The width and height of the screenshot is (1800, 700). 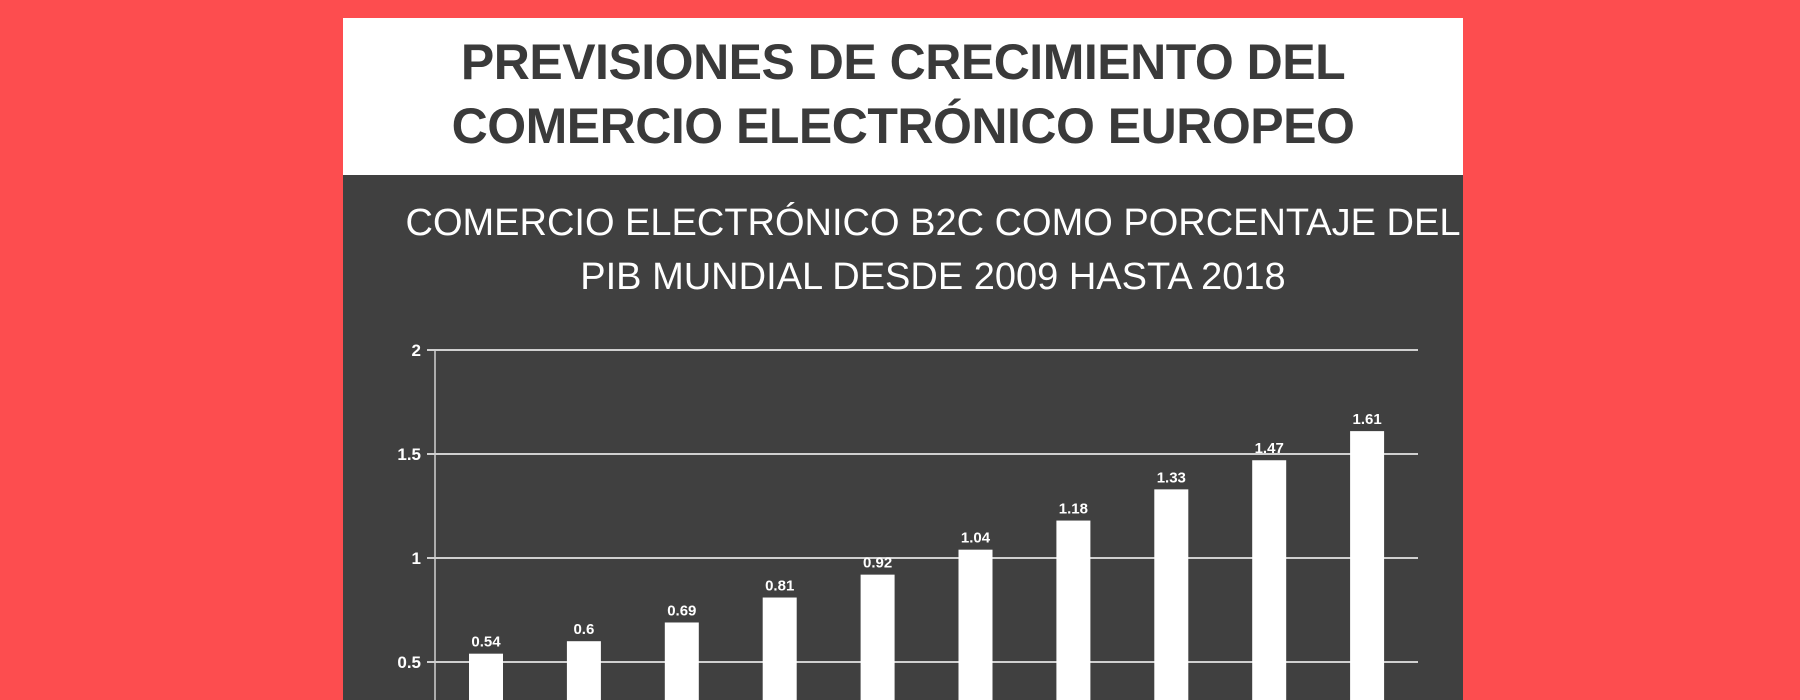 What do you see at coordinates (1171, 477) in the screenshot?
I see `data-label: 1.33` at bounding box center [1171, 477].